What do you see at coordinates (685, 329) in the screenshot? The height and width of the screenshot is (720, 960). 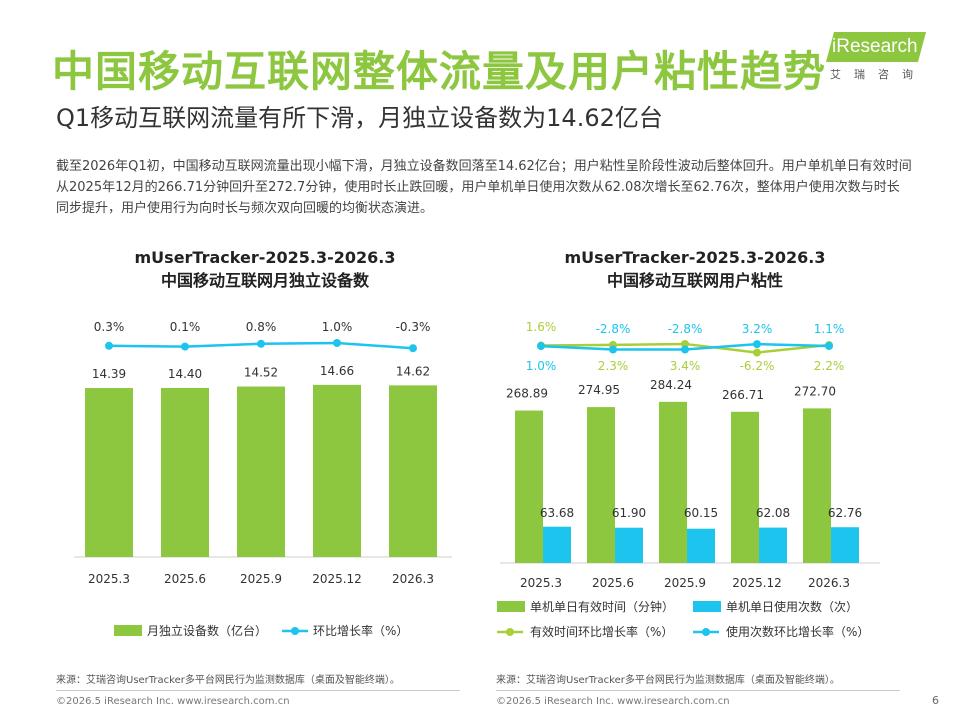 I see `chart2-count-growth-label-2025.9: -2.8%` at bounding box center [685, 329].